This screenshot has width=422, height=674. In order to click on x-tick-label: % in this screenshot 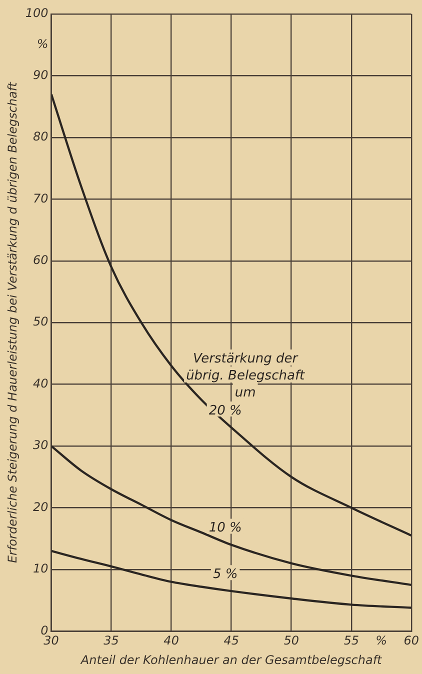, I will do `click(382, 641)`.